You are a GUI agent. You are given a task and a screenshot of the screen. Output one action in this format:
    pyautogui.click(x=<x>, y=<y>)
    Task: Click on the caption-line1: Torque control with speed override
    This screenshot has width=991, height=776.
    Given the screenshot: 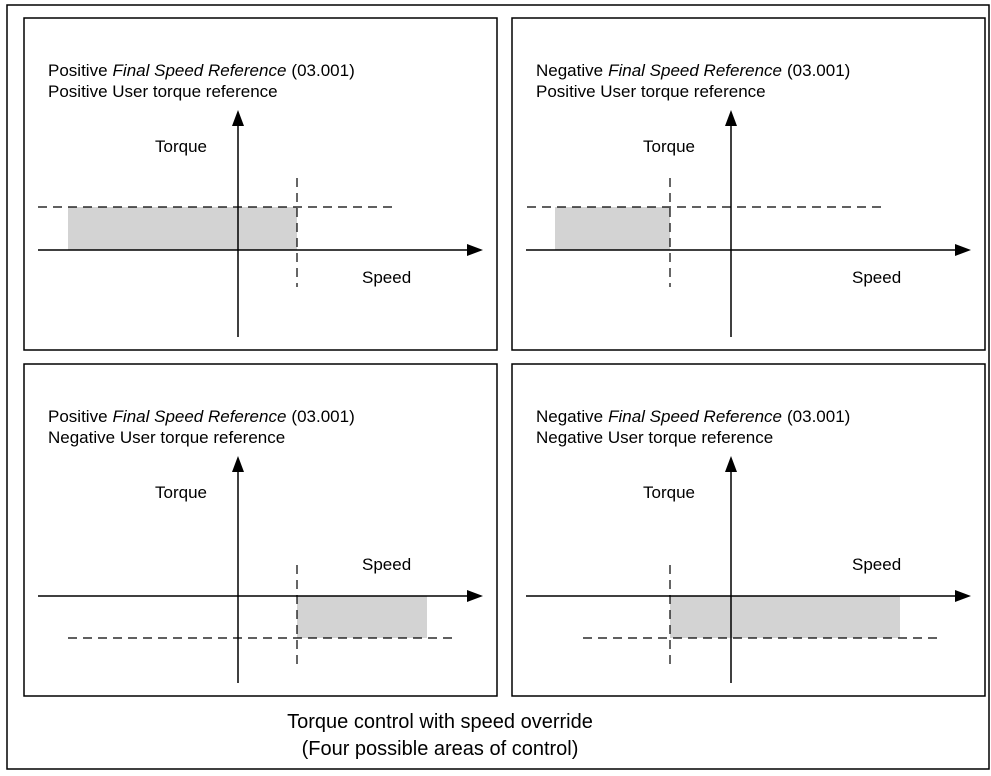 What is the action you would take?
    pyautogui.click(x=440, y=722)
    